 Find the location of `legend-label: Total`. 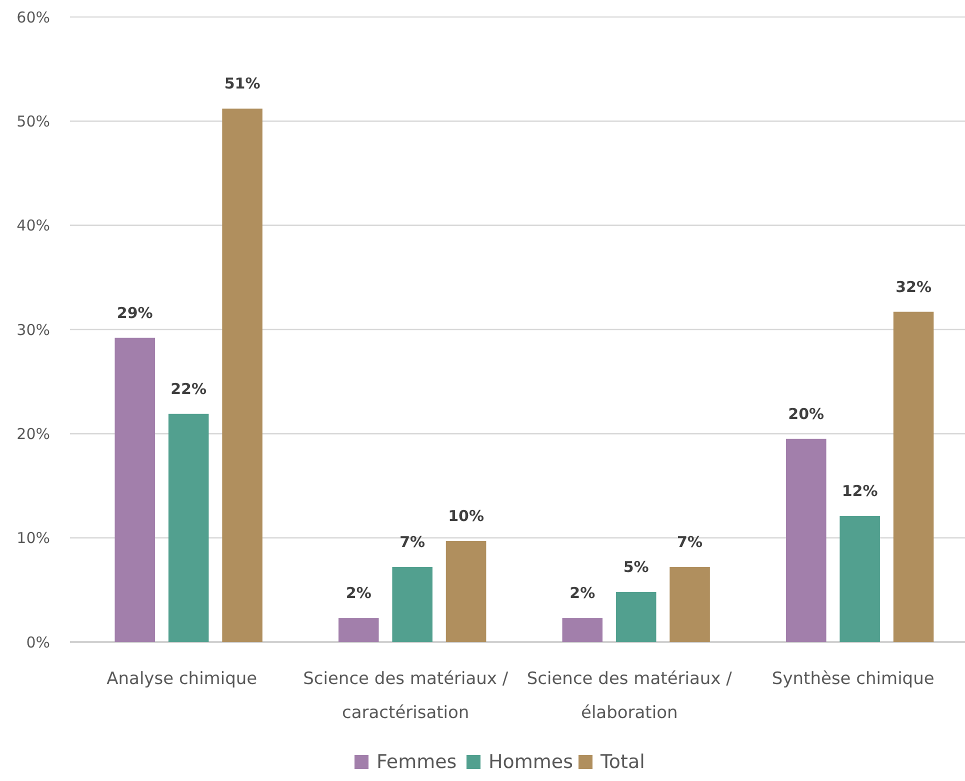

legend-label: Total is located at coordinates (622, 762).